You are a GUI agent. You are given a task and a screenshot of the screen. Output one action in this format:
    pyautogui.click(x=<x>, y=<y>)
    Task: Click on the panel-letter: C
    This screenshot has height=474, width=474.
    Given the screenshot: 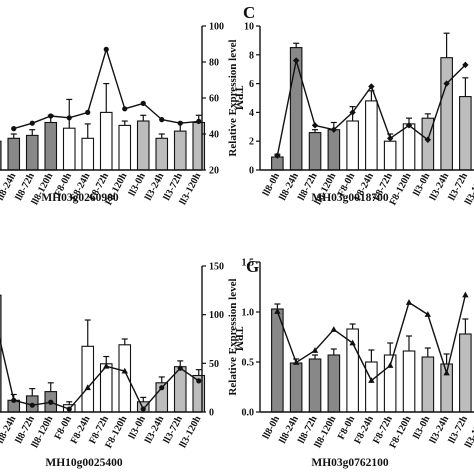 What is the action you would take?
    pyautogui.click(x=249, y=12)
    